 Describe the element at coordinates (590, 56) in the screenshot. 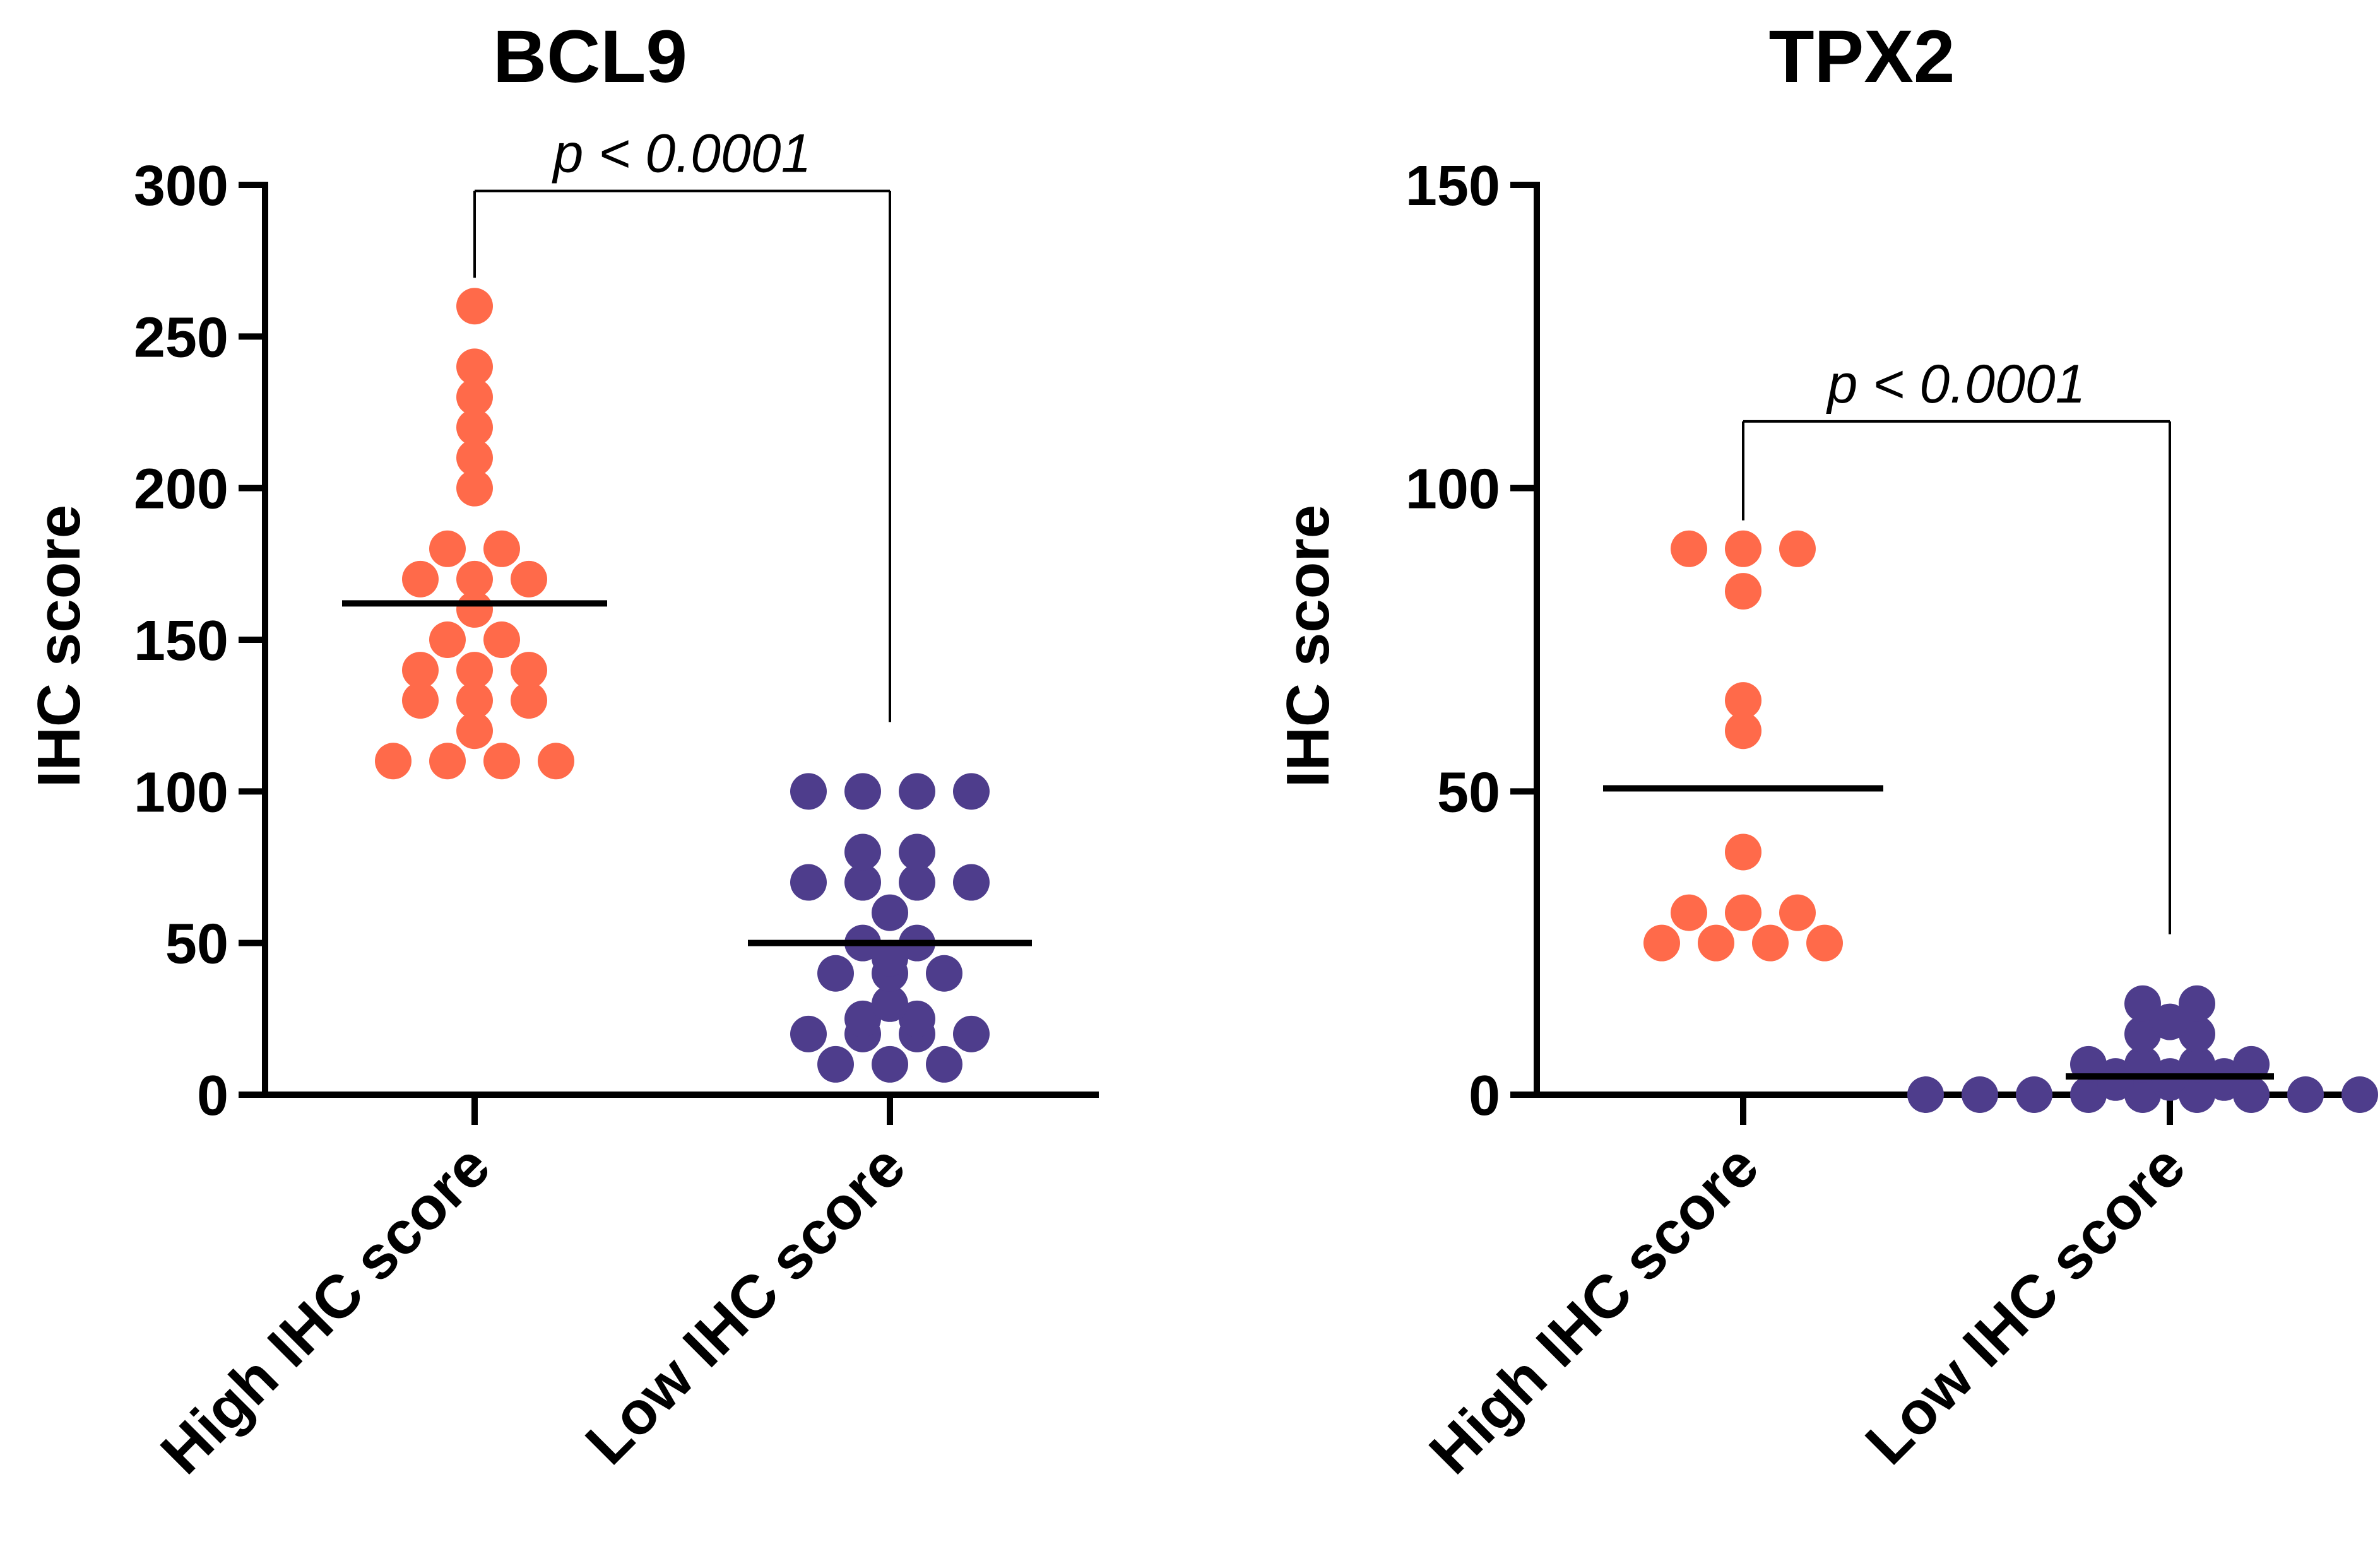

I see `chart-title: BCL9` at that location.